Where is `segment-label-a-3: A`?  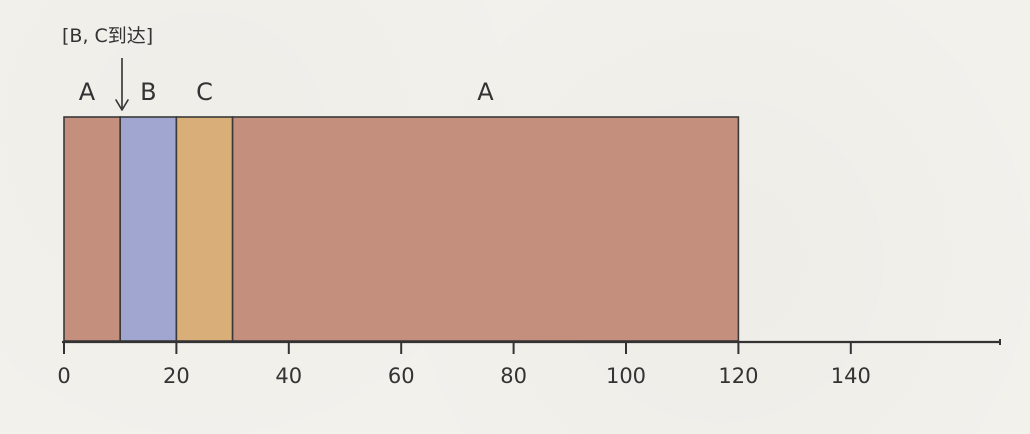
segment-label-a-3: A is located at coordinates (485, 92).